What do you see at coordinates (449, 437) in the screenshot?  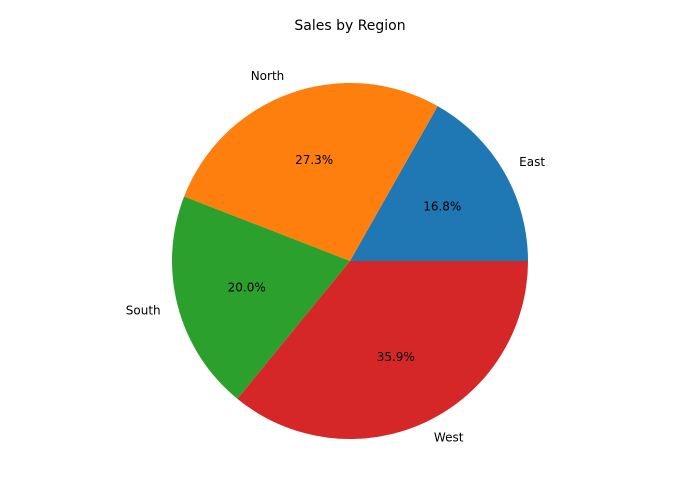 I see `slice-label-west: West` at bounding box center [449, 437].